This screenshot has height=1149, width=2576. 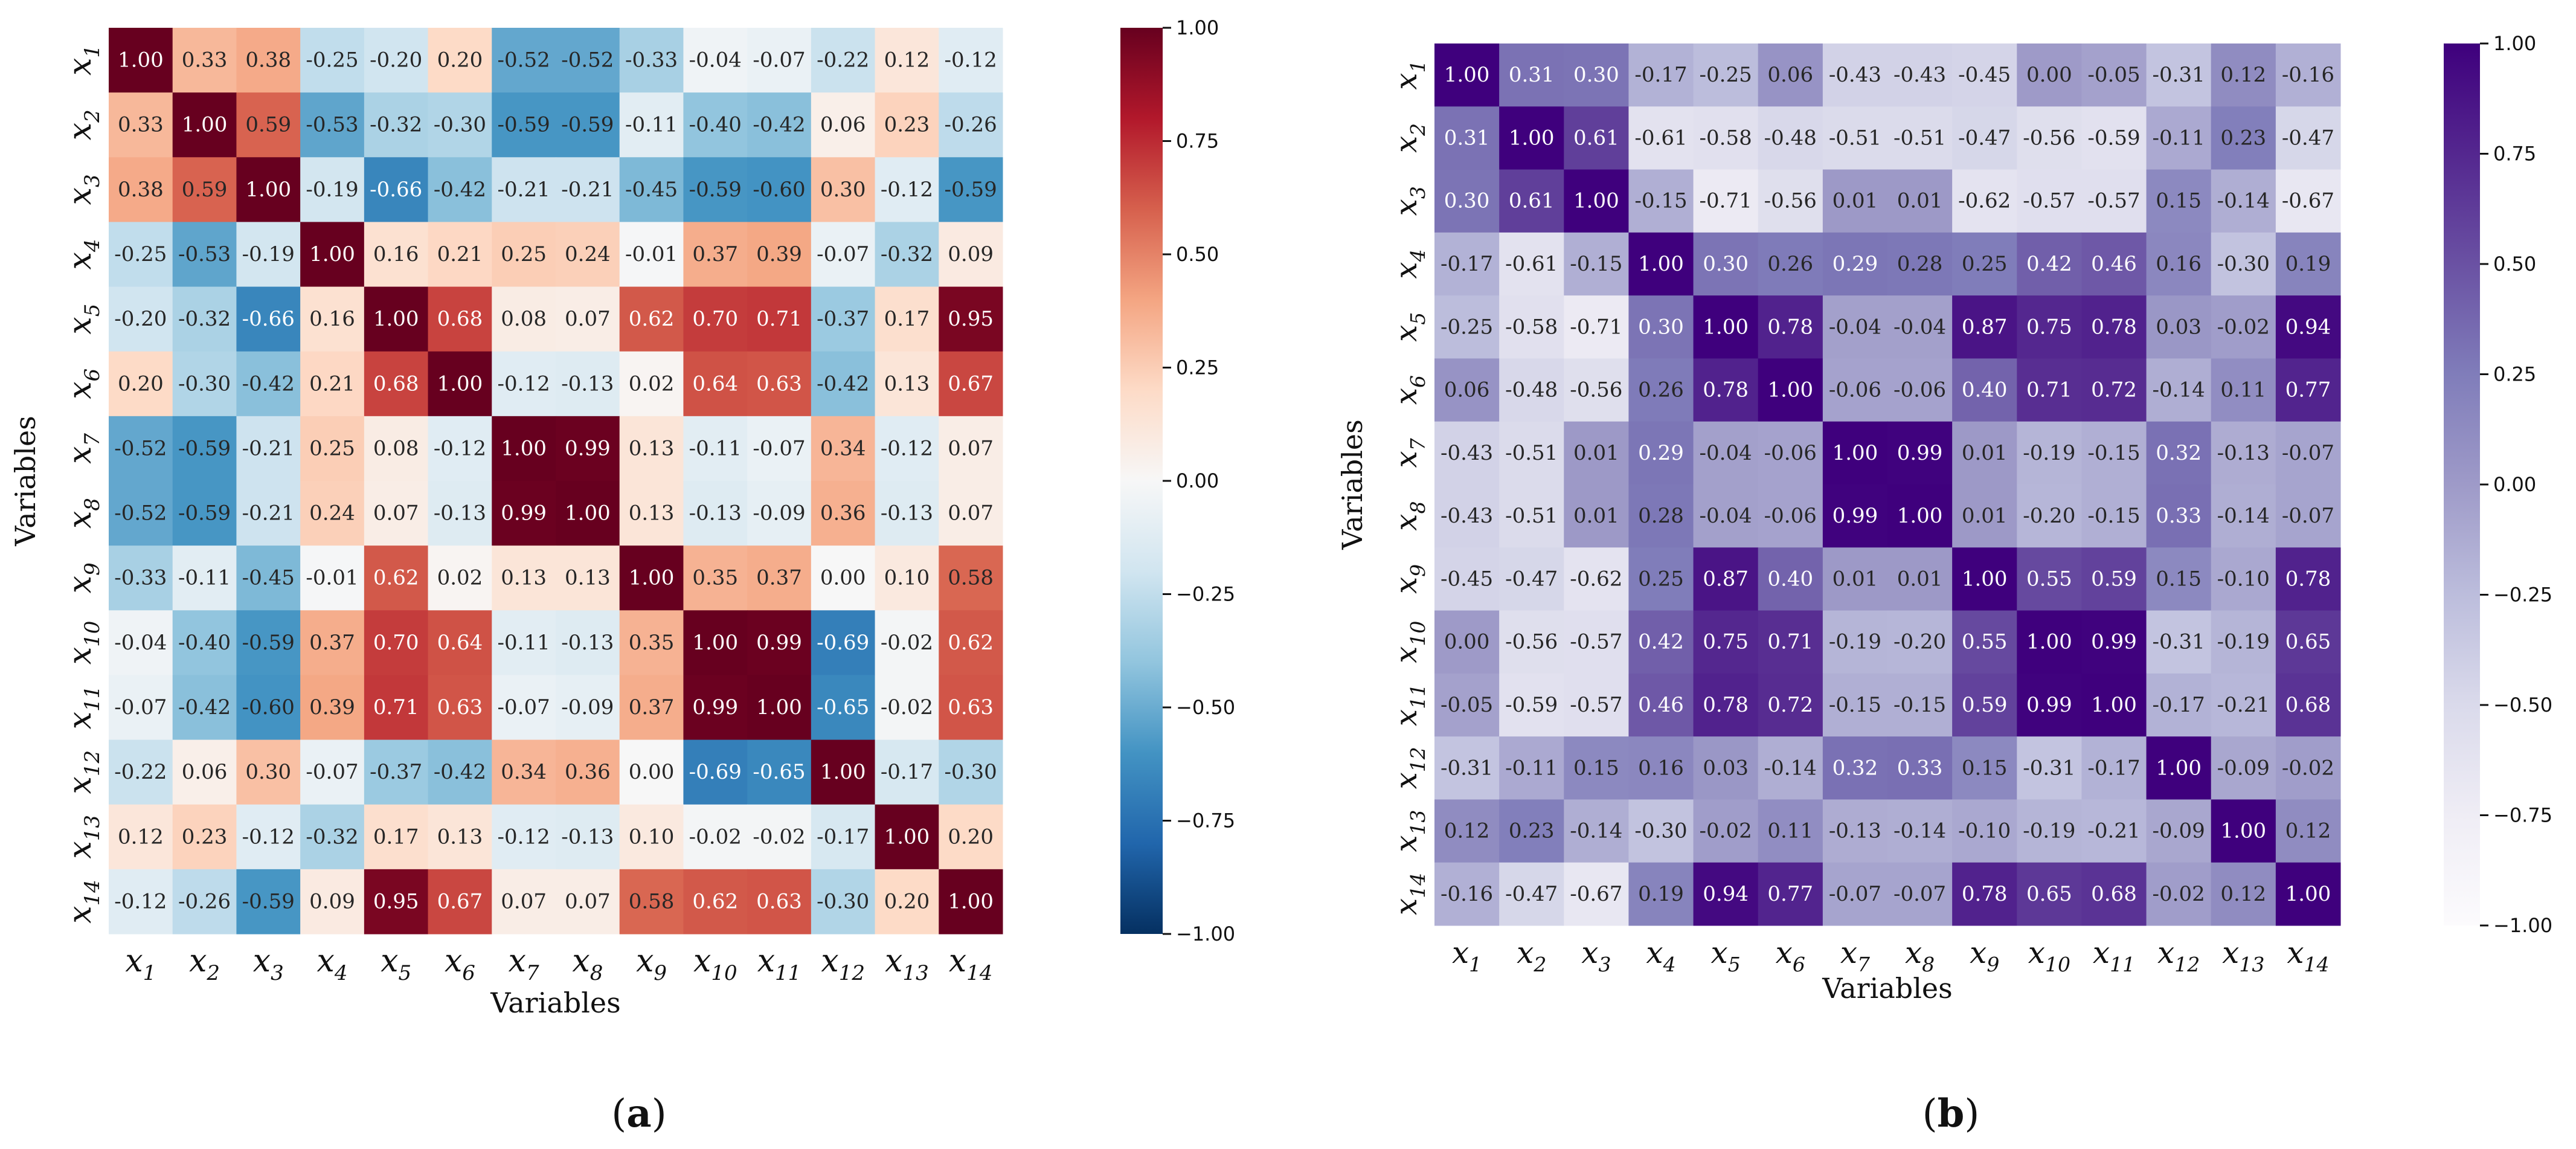 What do you see at coordinates (638, 1113) in the screenshot?
I see `panel-label: (a)` at bounding box center [638, 1113].